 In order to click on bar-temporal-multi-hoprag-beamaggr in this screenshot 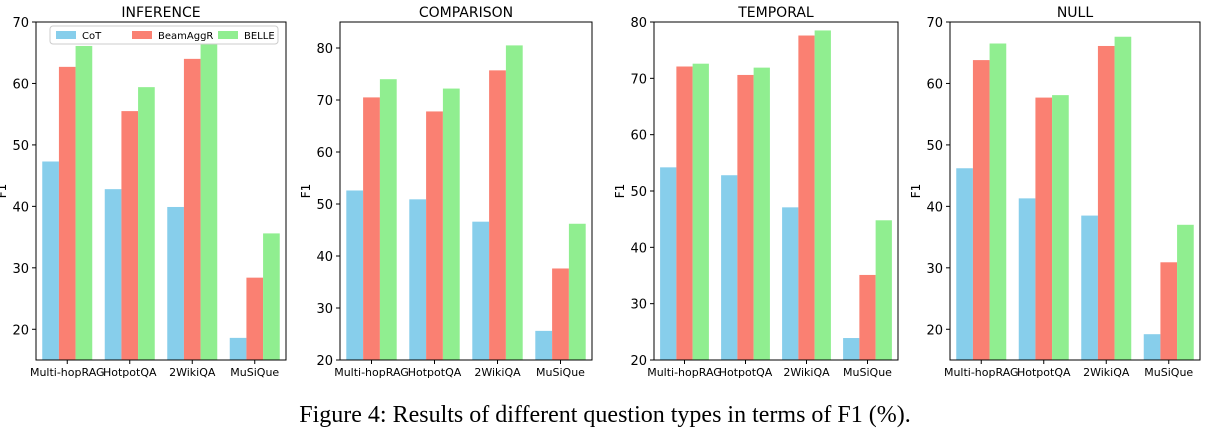, I will do `click(684, 213)`.